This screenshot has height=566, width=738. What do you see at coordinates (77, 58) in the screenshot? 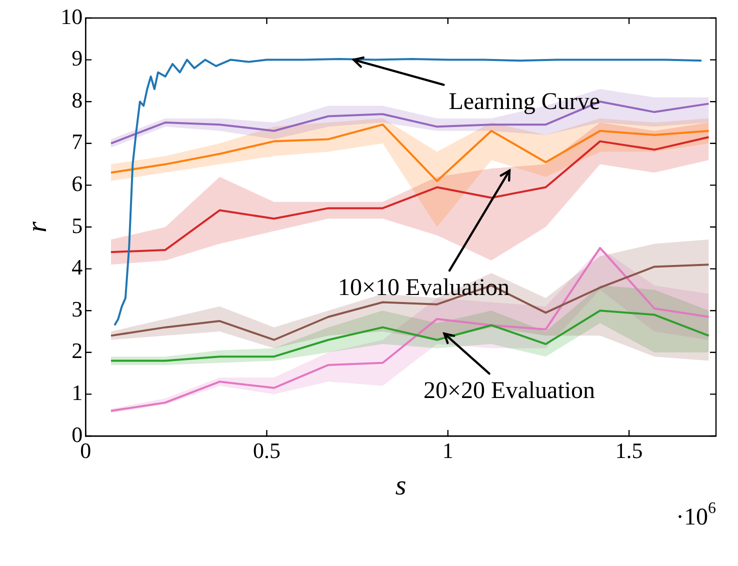
I see `y-tick-label: 9` at bounding box center [77, 58].